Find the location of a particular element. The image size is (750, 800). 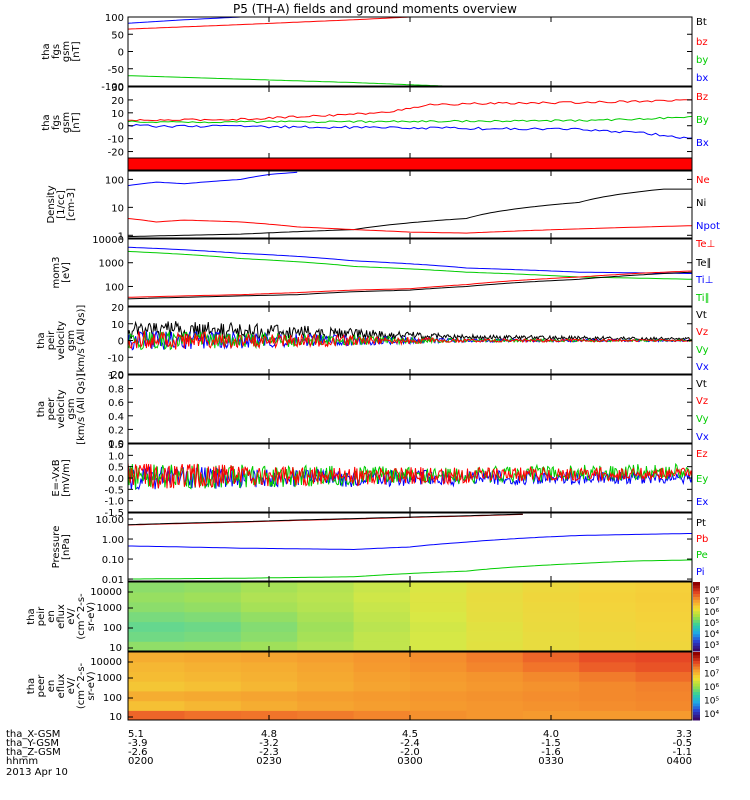

legend-label-Pt: Pt is located at coordinates (701, 523).